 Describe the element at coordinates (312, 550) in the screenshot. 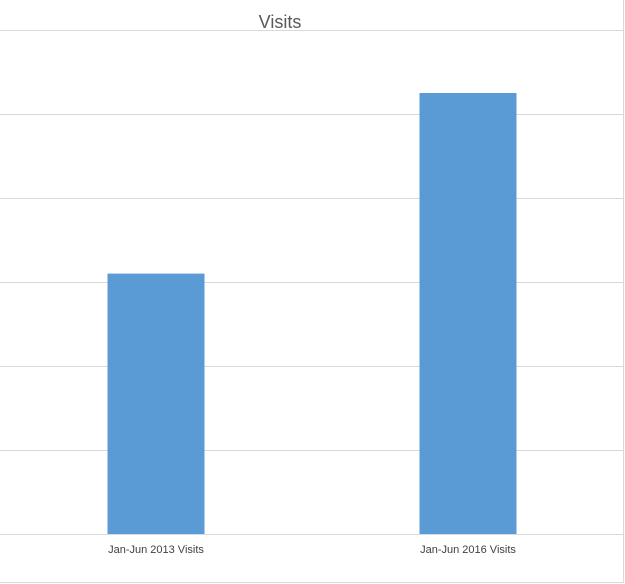

I see `x-axis-labels: Jan-Jun 2013 Visits Jan-Jun 2016 Visits` at that location.